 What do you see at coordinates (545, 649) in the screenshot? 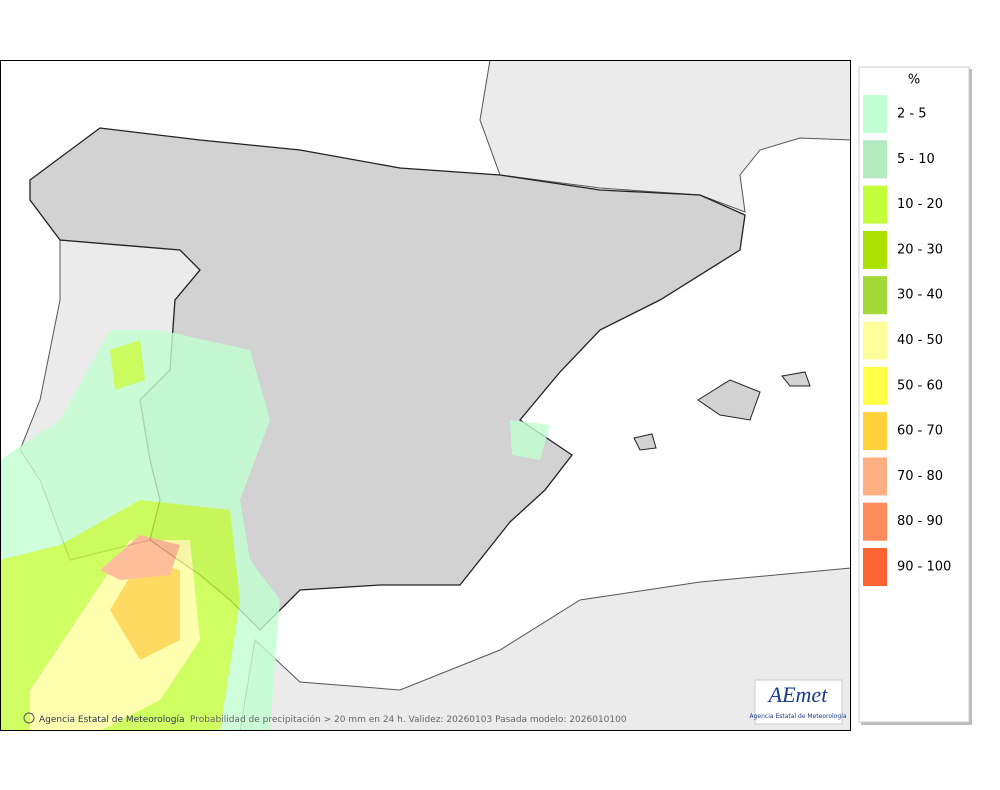
I see `africa` at bounding box center [545, 649].